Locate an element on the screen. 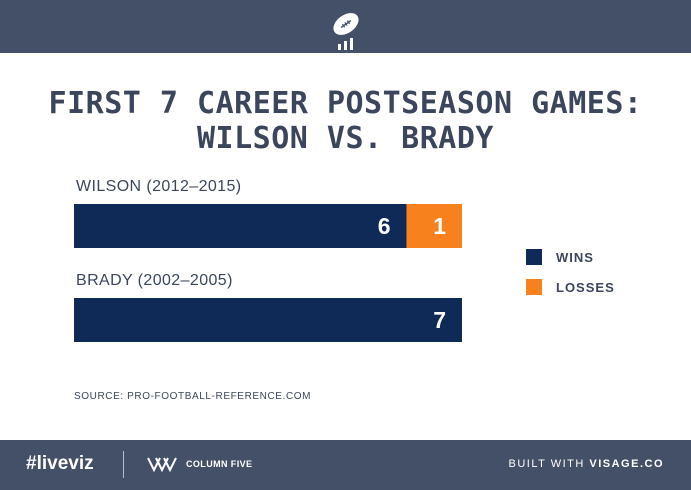 The height and width of the screenshot is (490, 691). title-line-1: FIRST 7 CAREER POSTSEASON GAMES: is located at coordinates (345, 103).